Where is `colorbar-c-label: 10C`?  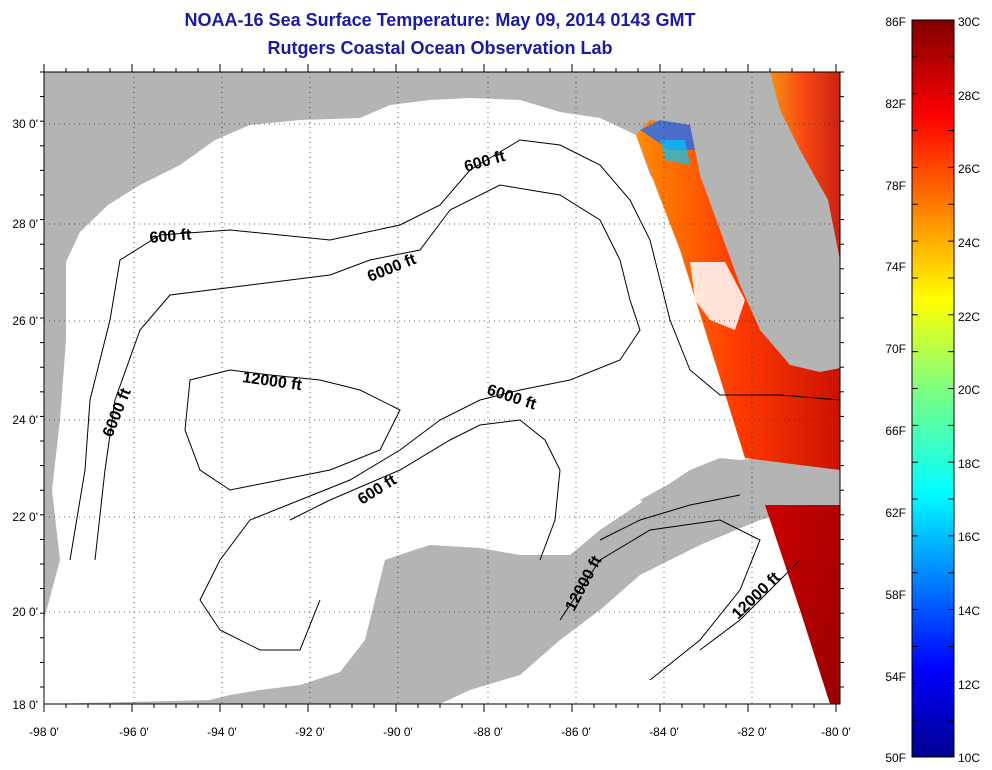
colorbar-c-label: 10C is located at coordinates (969, 758).